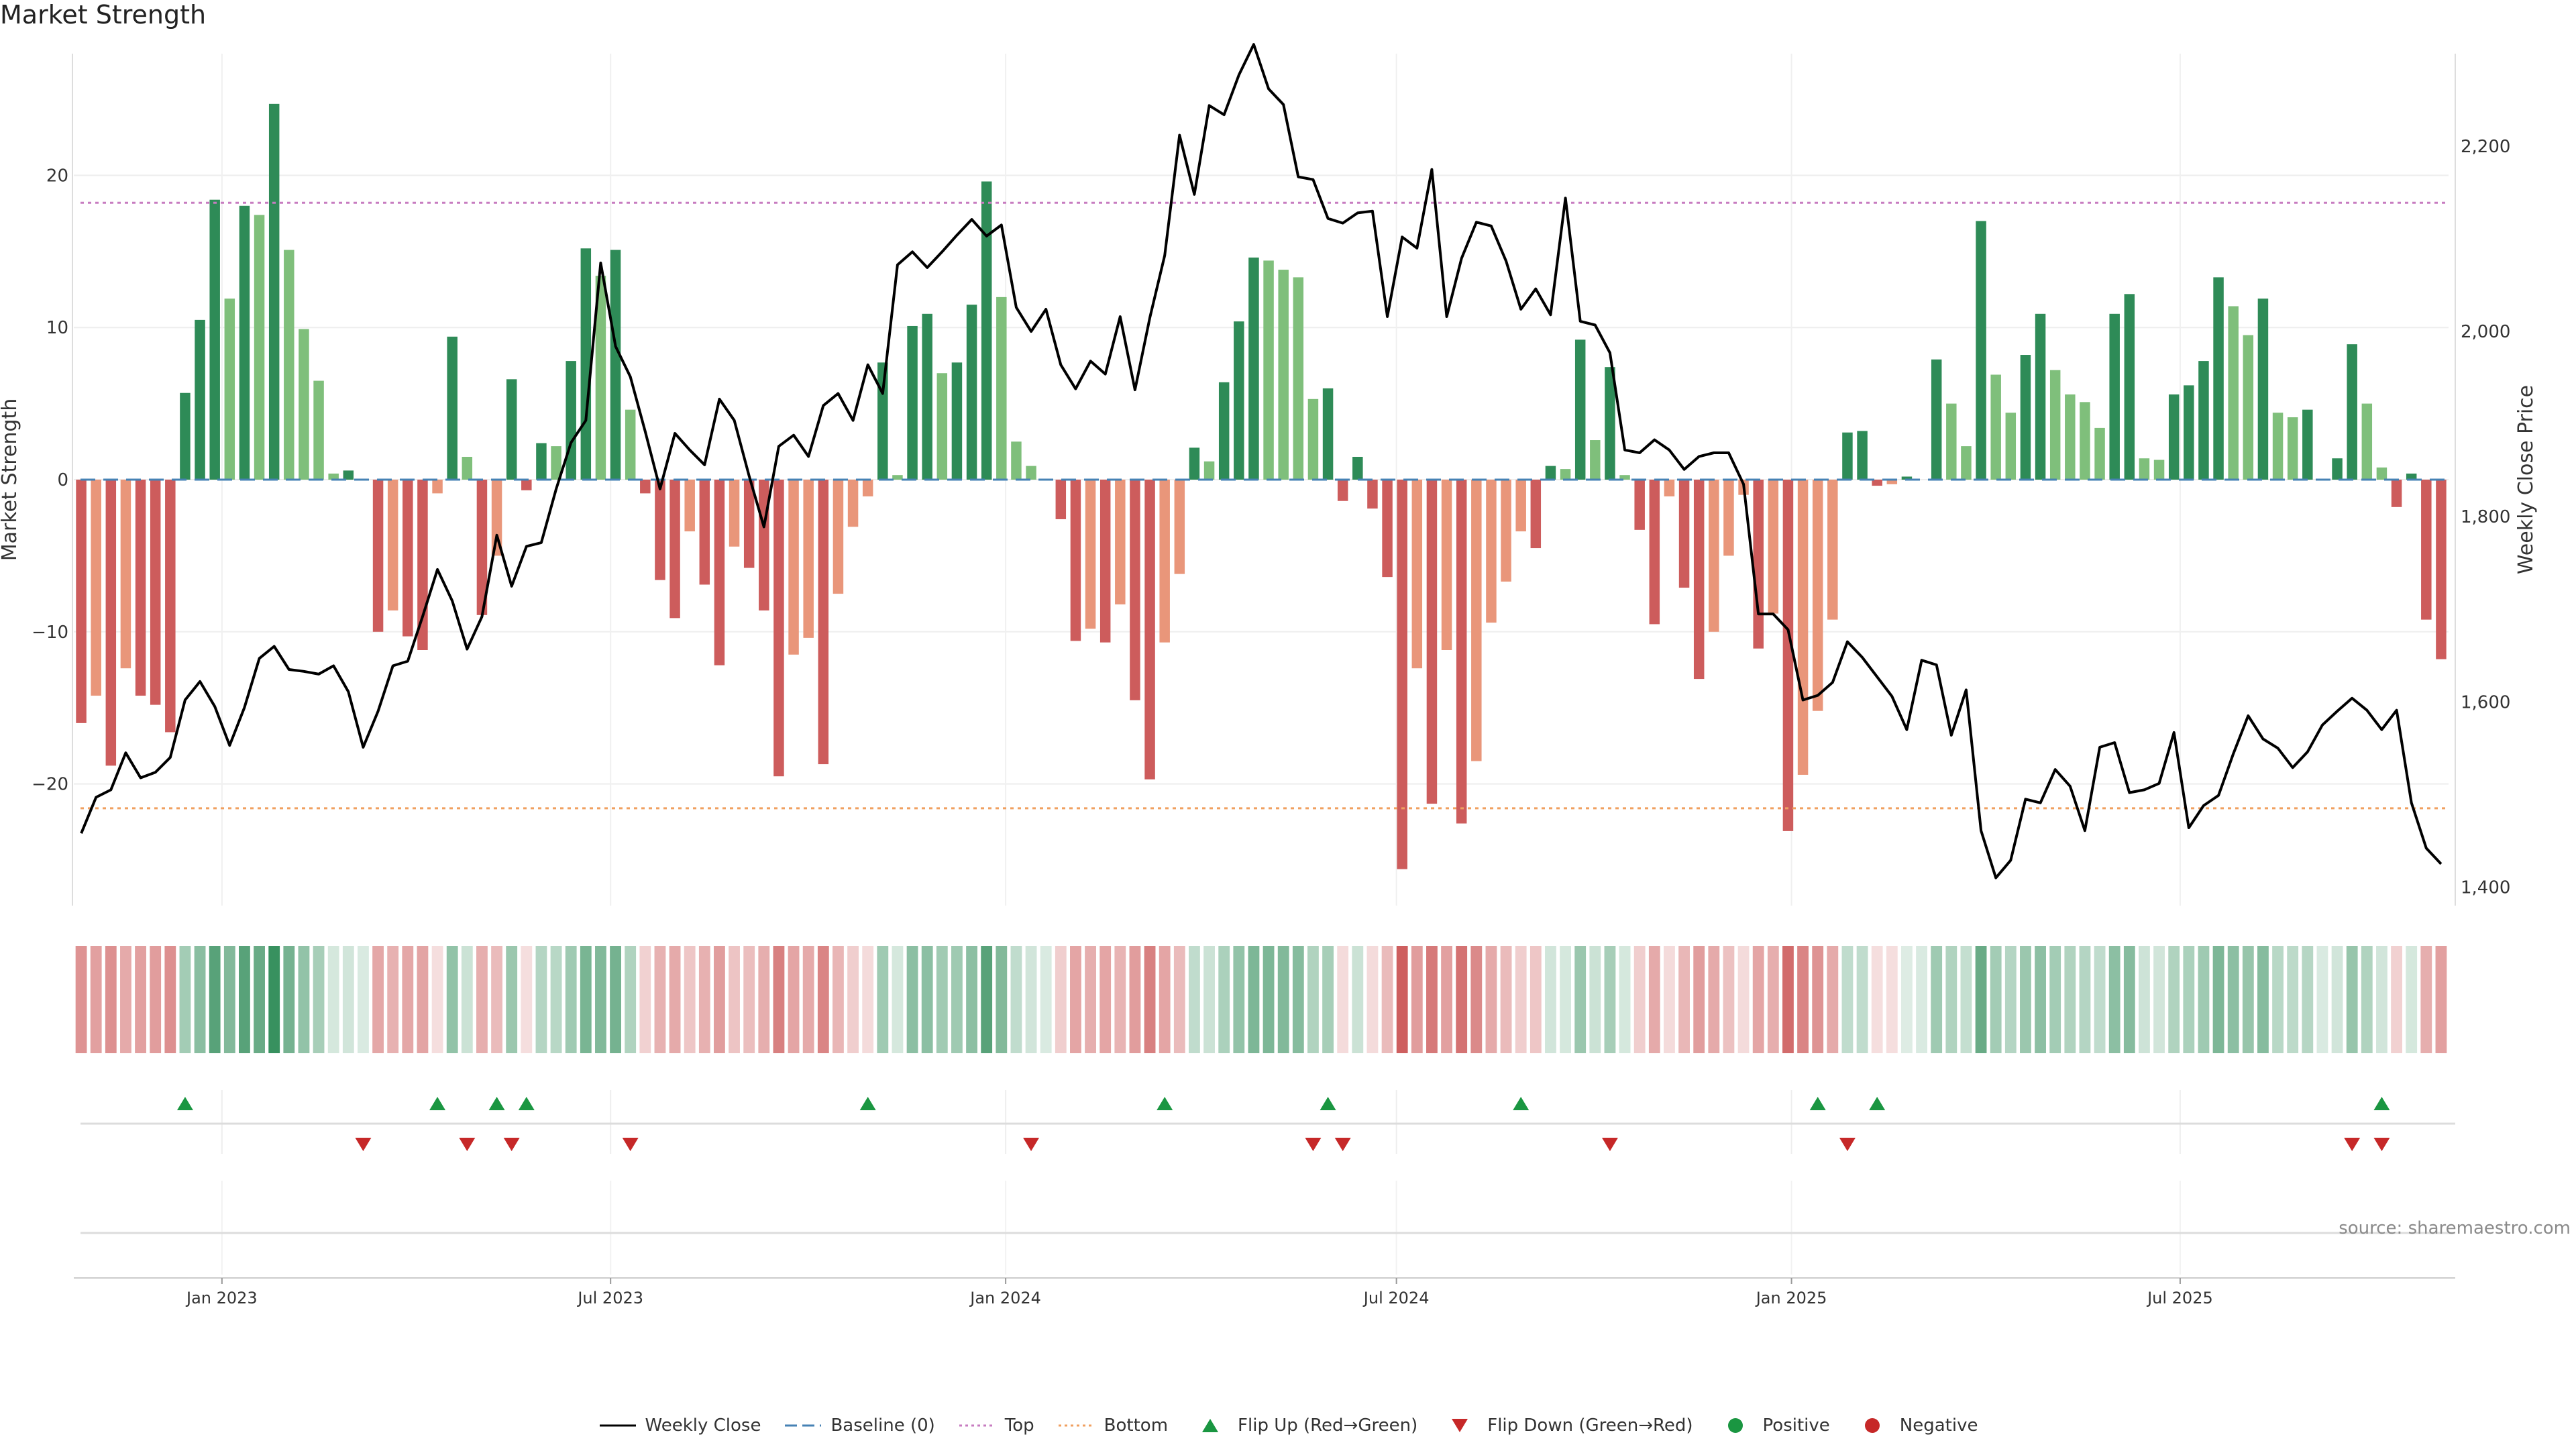  Describe the element at coordinates (1019, 1425) in the screenshot. I see `legend-label: Top` at that location.